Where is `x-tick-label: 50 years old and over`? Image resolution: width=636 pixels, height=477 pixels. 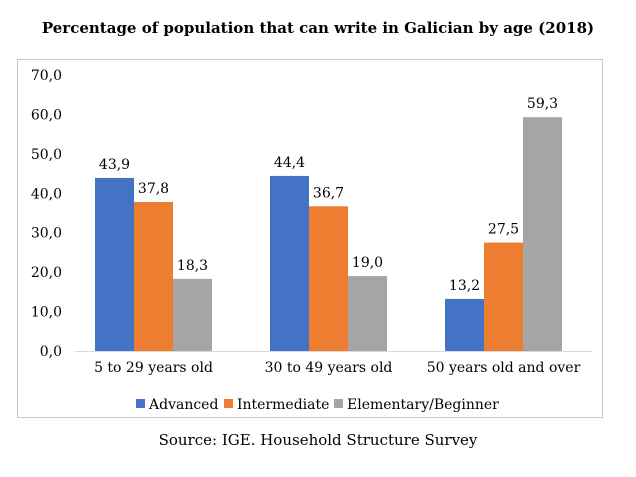 x-tick-label: 50 years old and over is located at coordinates (504, 368).